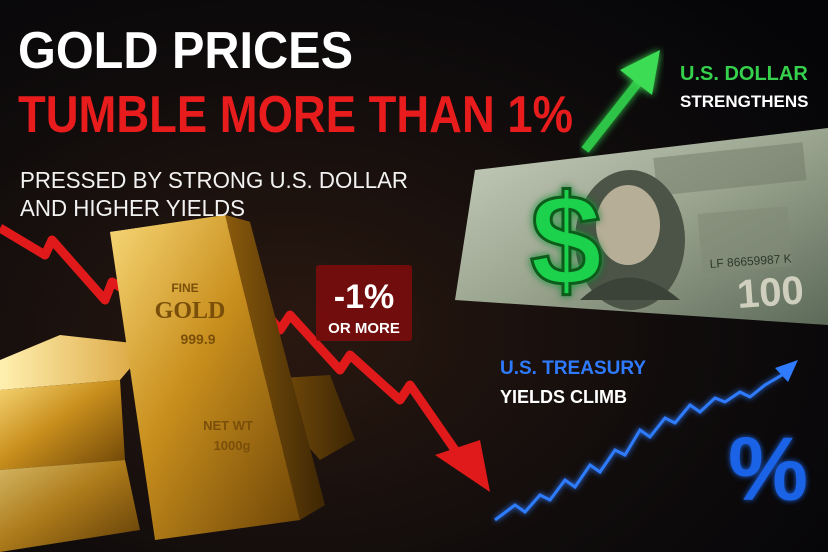  Describe the element at coordinates (771, 292) in the screenshot. I see `denomination: 100` at that location.